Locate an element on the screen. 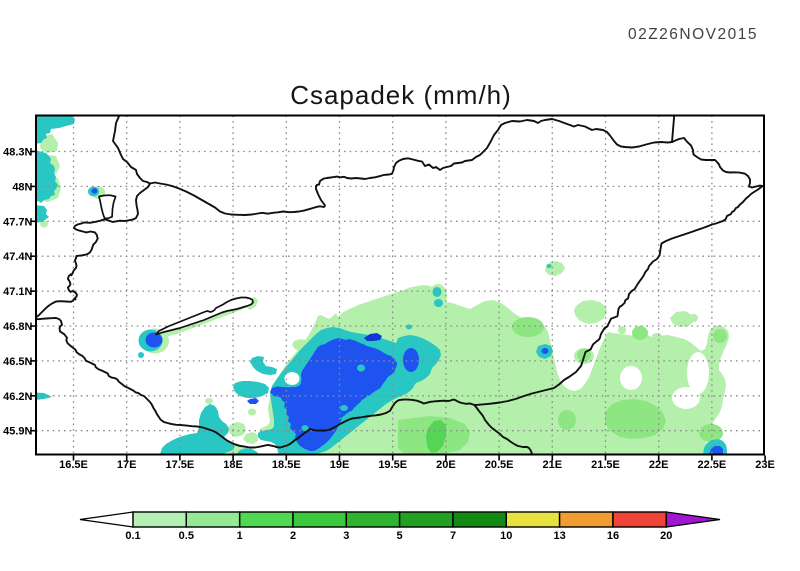 This screenshot has height=571, width=800. svg-text: 17.5E is located at coordinates (180, 465).